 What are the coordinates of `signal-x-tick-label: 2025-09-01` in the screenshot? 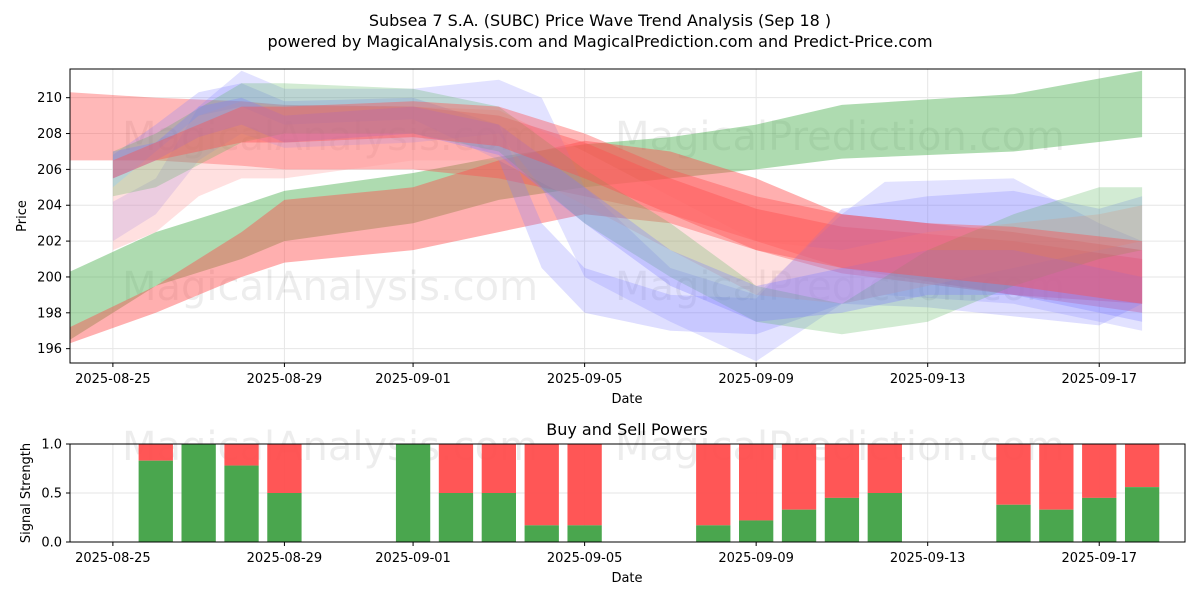 It's located at (413, 558).